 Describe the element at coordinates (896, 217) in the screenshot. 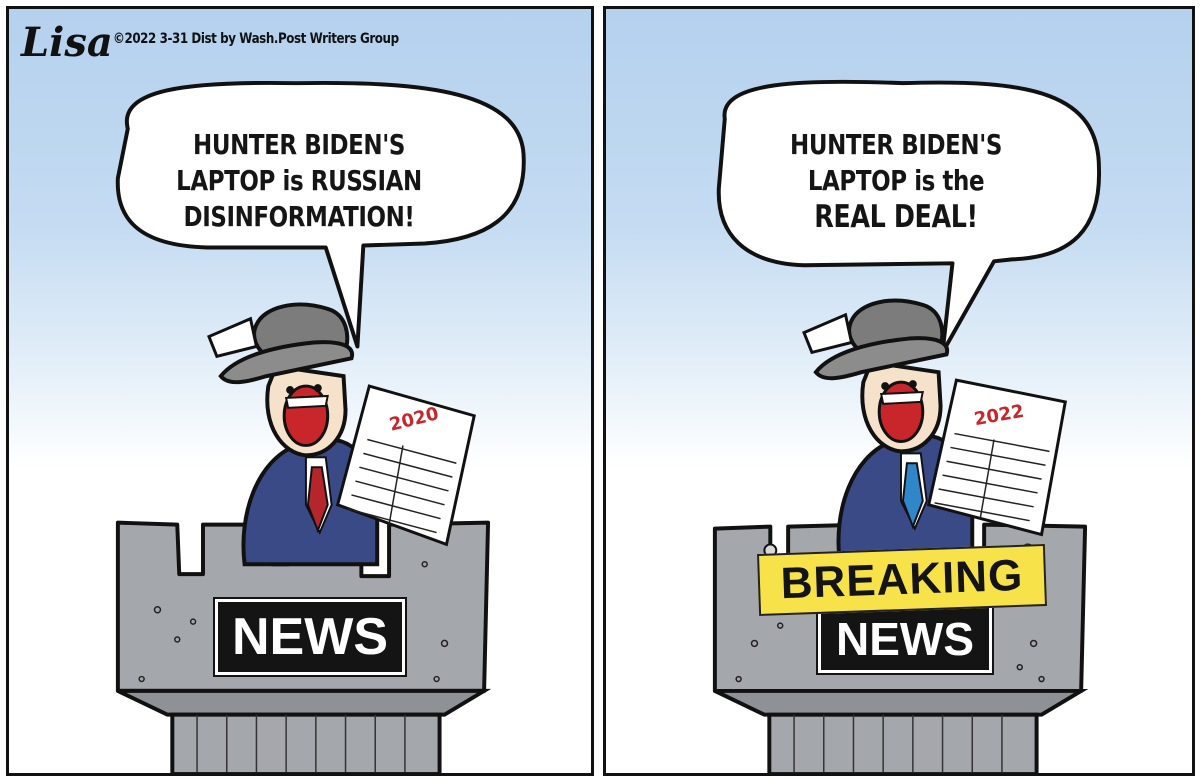

I see `speech-line: REAL DEAL!` at that location.